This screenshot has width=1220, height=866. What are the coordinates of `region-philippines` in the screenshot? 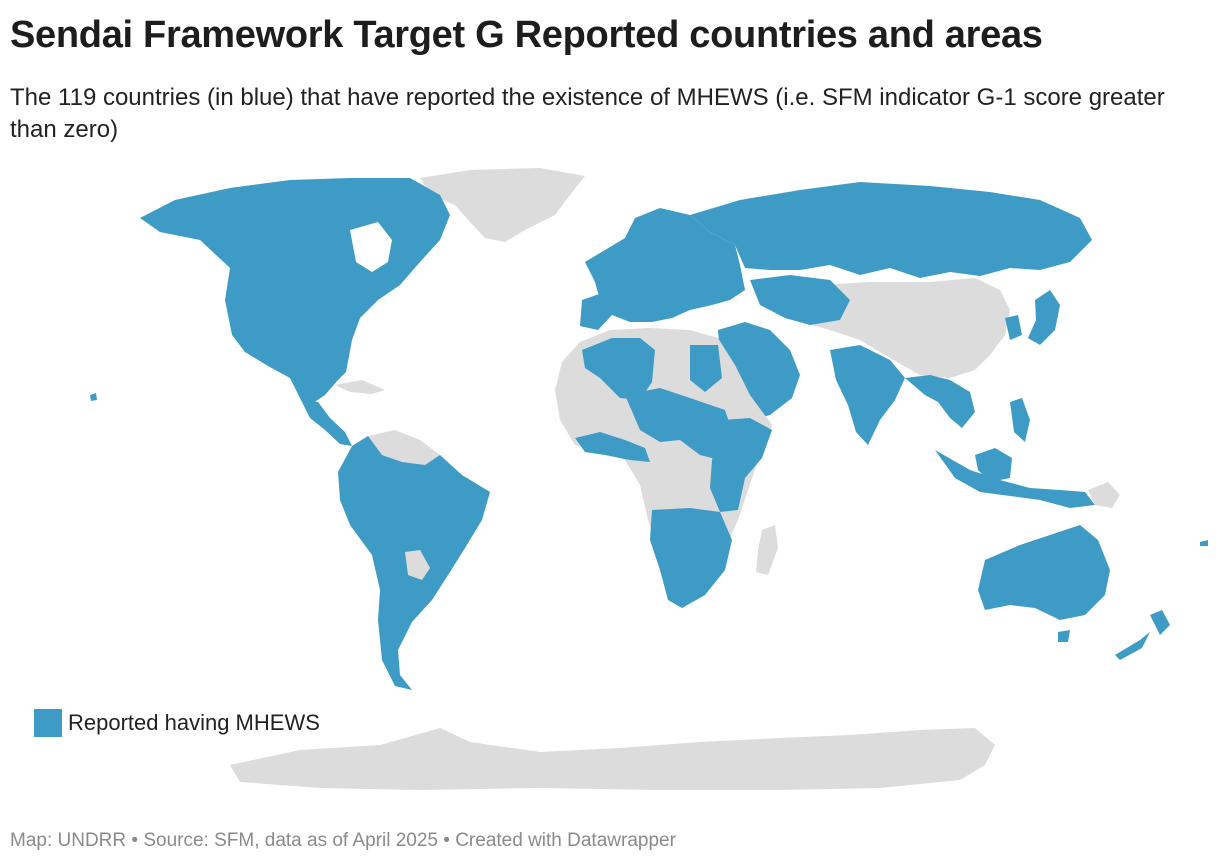 It's located at (1020, 420).